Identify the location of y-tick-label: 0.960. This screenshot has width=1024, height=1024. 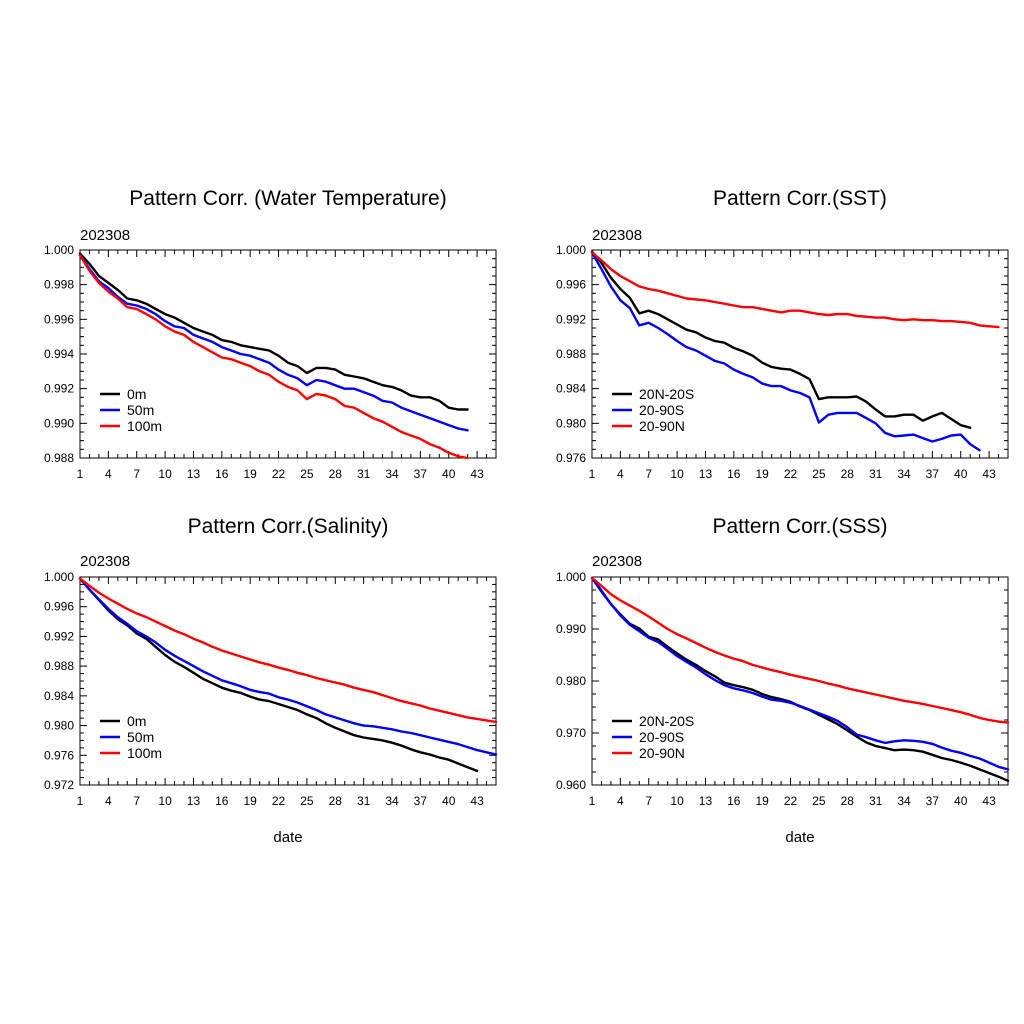
(571, 785).